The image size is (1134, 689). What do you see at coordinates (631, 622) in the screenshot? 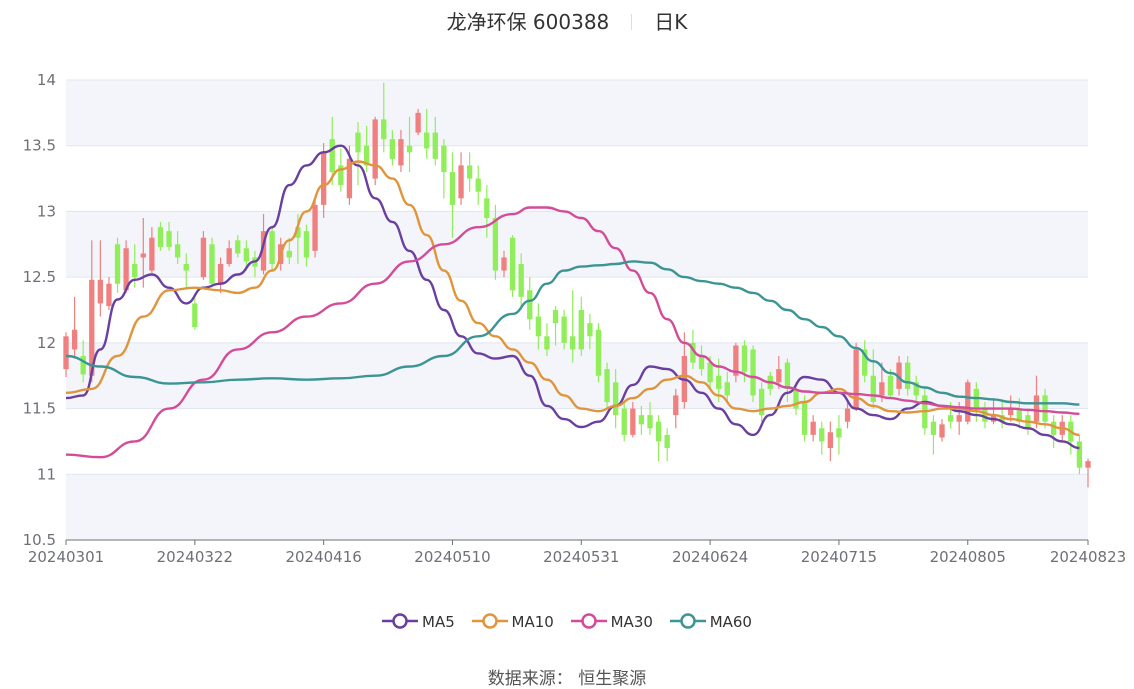
I see `legend-label-ma30: MA30` at bounding box center [631, 622].